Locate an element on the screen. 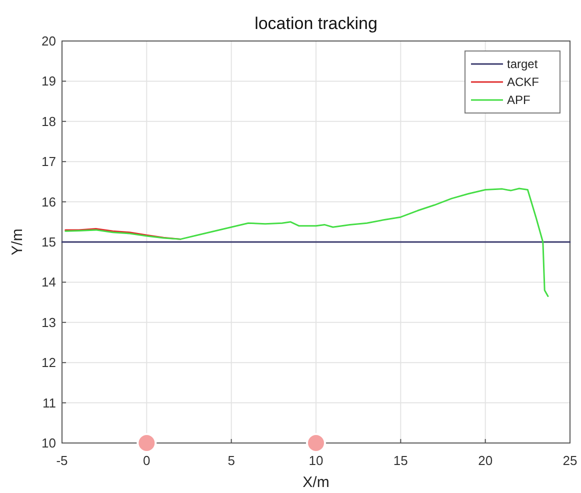  y-tick-label: 20 is located at coordinates (49, 41).